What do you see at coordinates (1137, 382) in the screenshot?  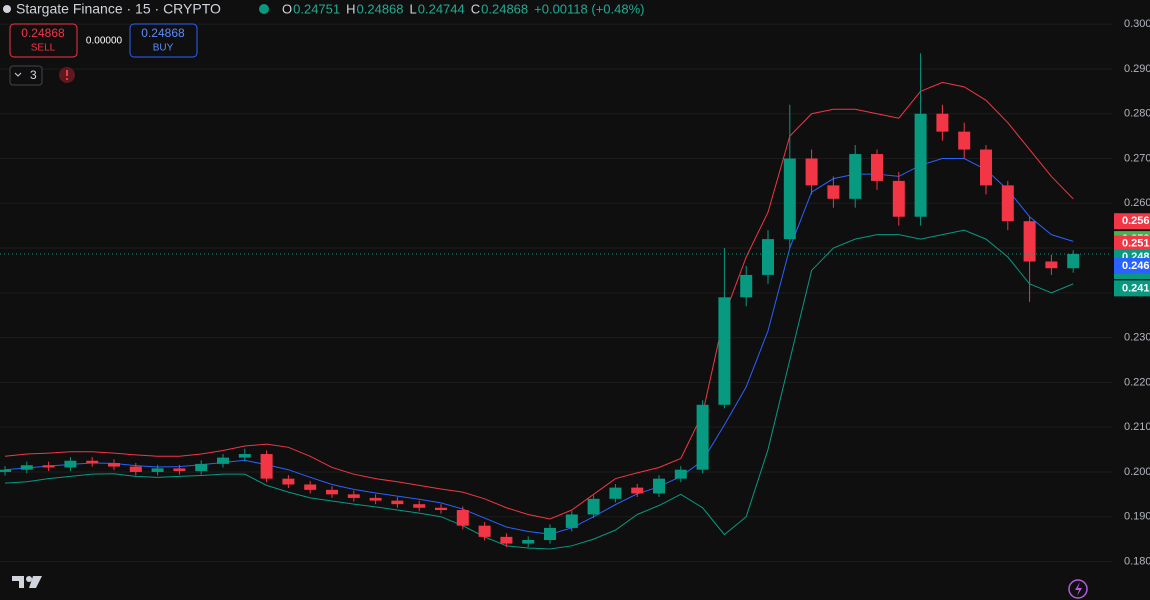 I see `y-tick-label: 0.220` at bounding box center [1137, 382].